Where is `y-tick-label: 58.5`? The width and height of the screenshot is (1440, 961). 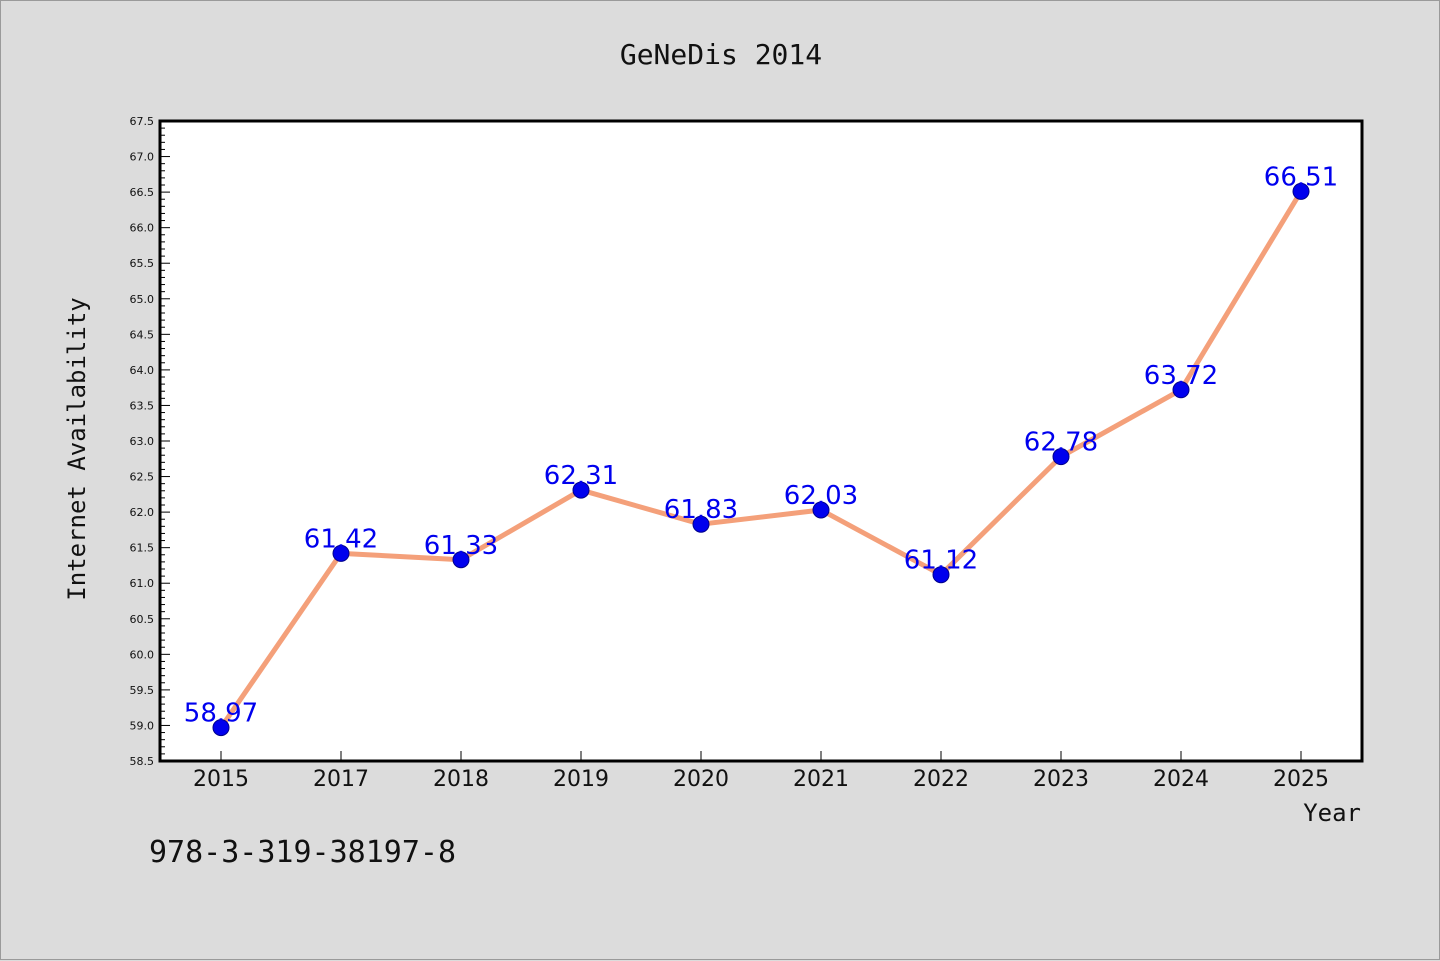 y-tick-label: 58.5 is located at coordinates (142, 761).